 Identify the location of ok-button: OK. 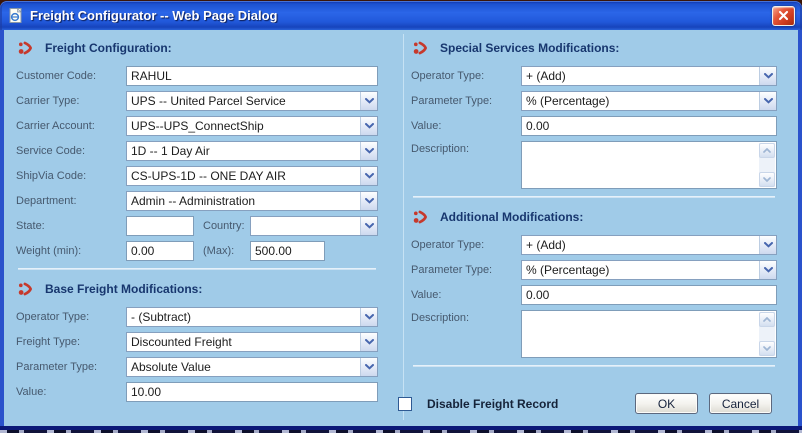
(666, 403).